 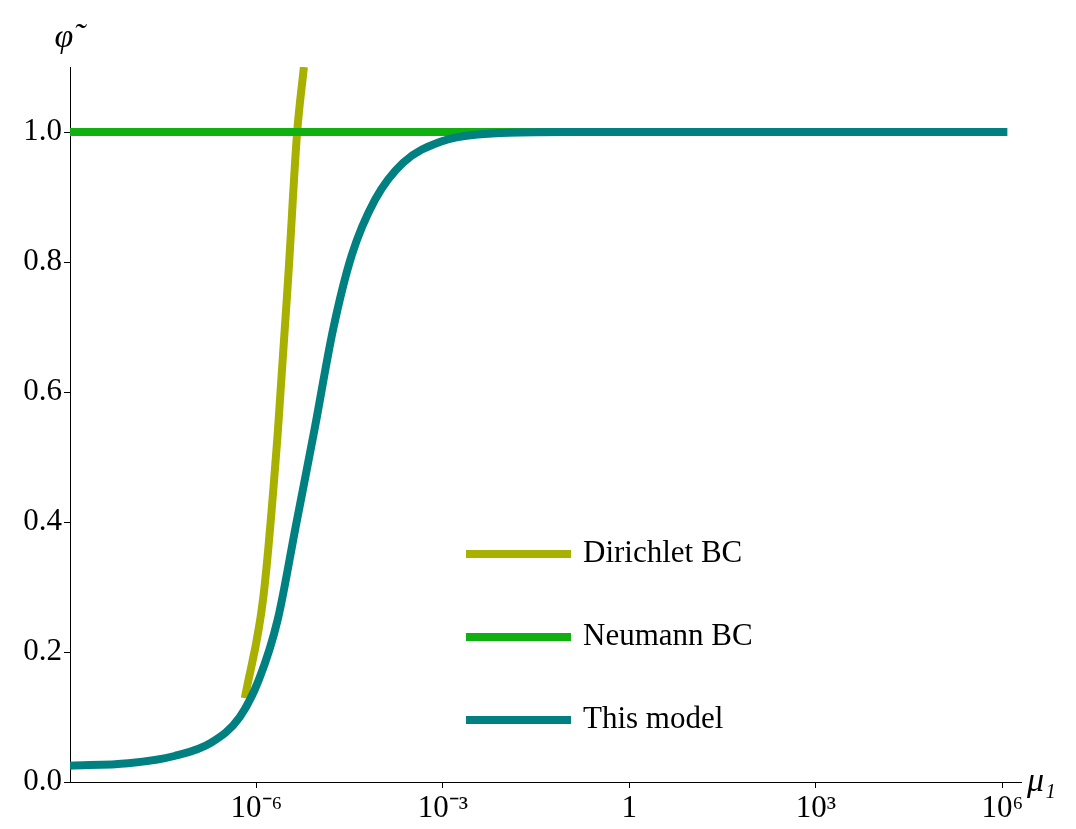 What do you see at coordinates (42, 390) in the screenshot?
I see `y-tick-label: 0.6` at bounding box center [42, 390].